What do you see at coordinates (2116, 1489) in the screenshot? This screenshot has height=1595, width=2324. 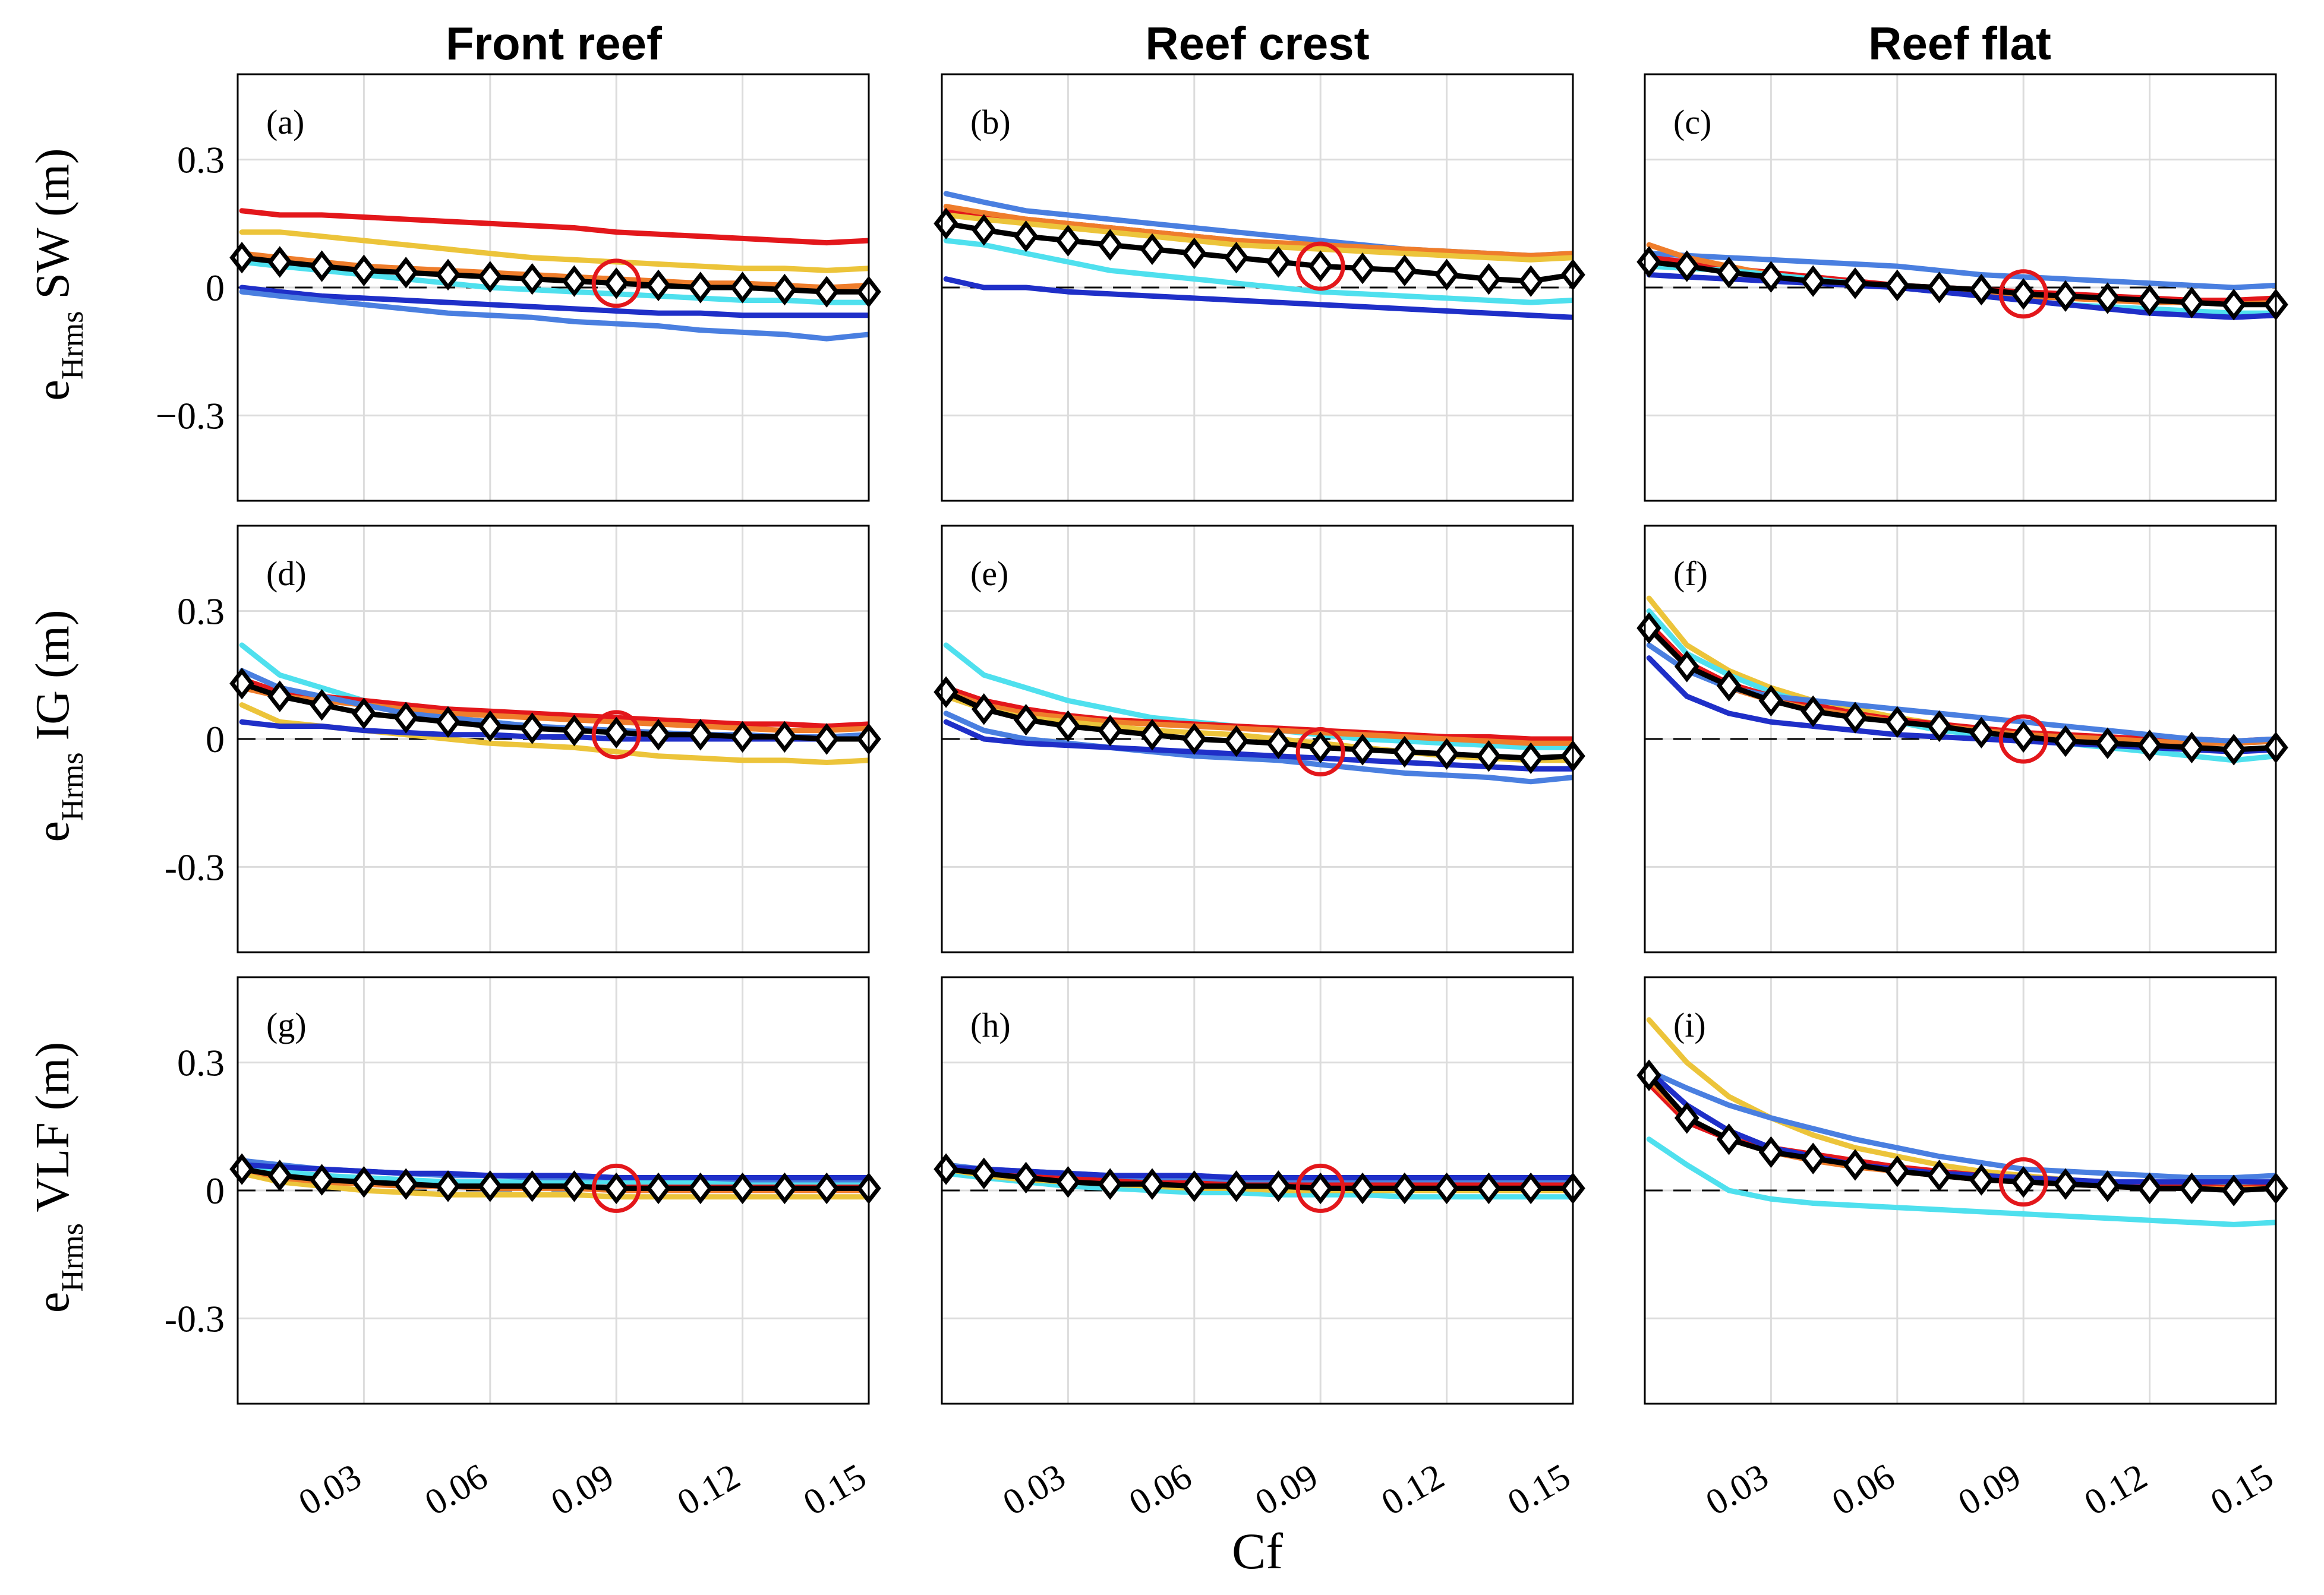 I see `x-tick-label: 0.12` at bounding box center [2116, 1489].